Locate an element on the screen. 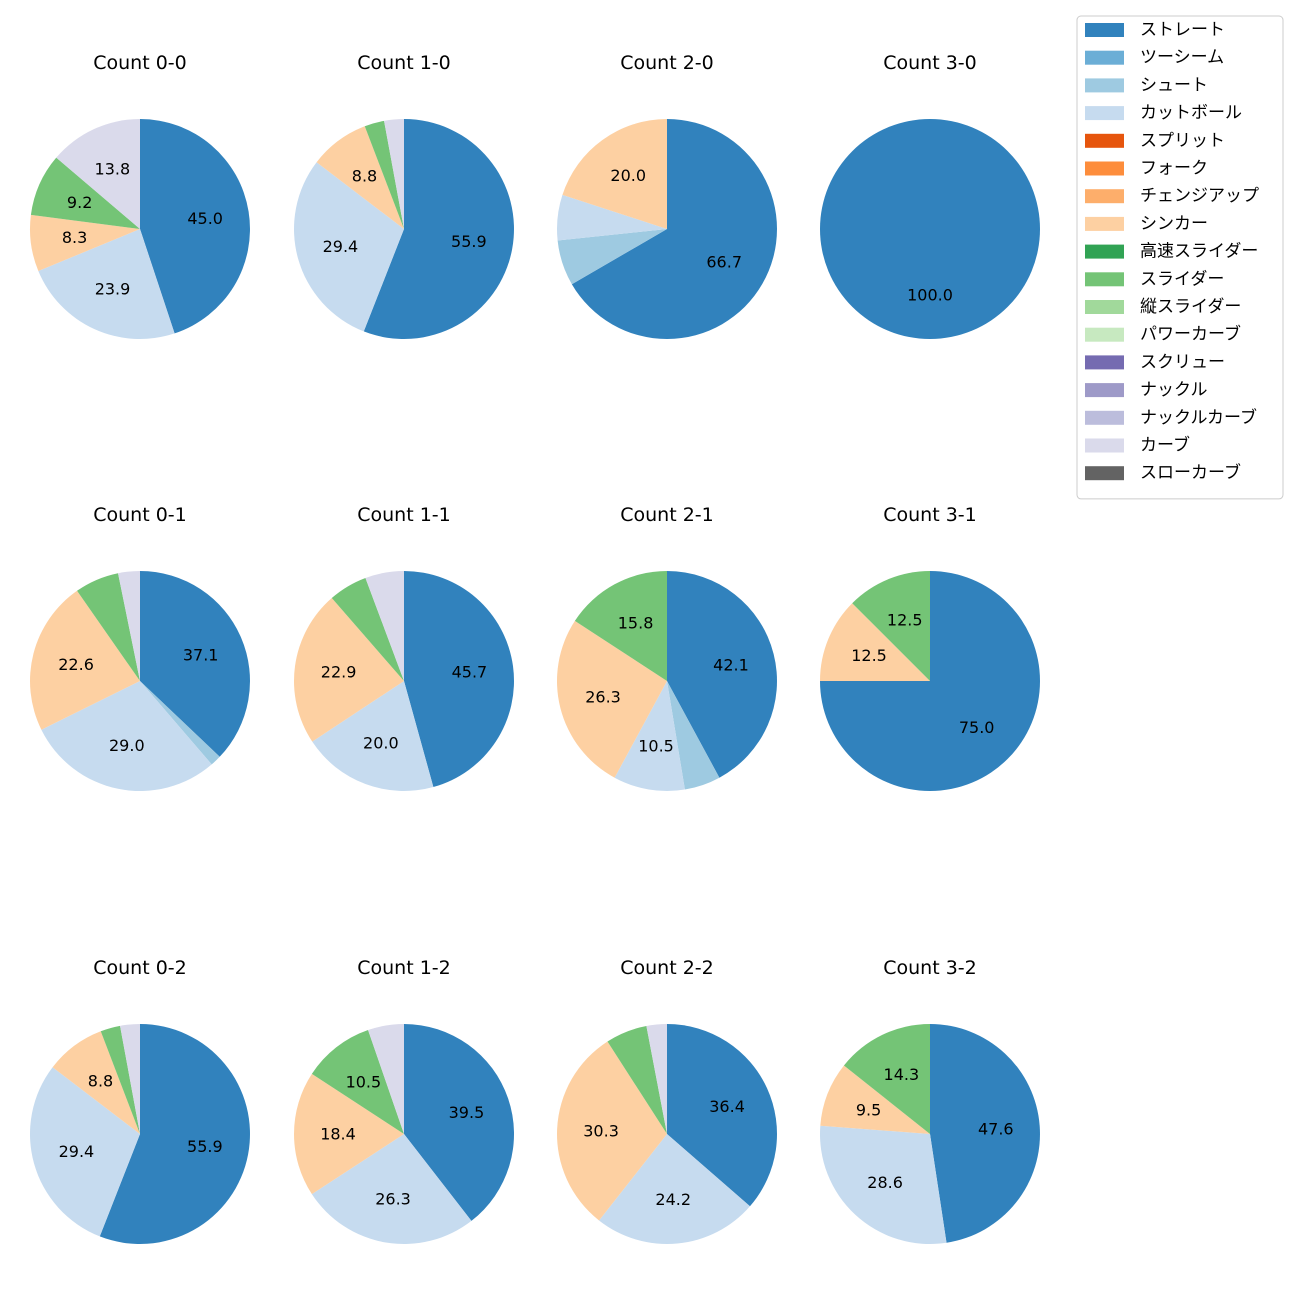 Image resolution: width=1300 pixels, height=1300 pixels. pie-chart: Count 1-0 55.9 29.4 8.8 is located at coordinates (403, 195).